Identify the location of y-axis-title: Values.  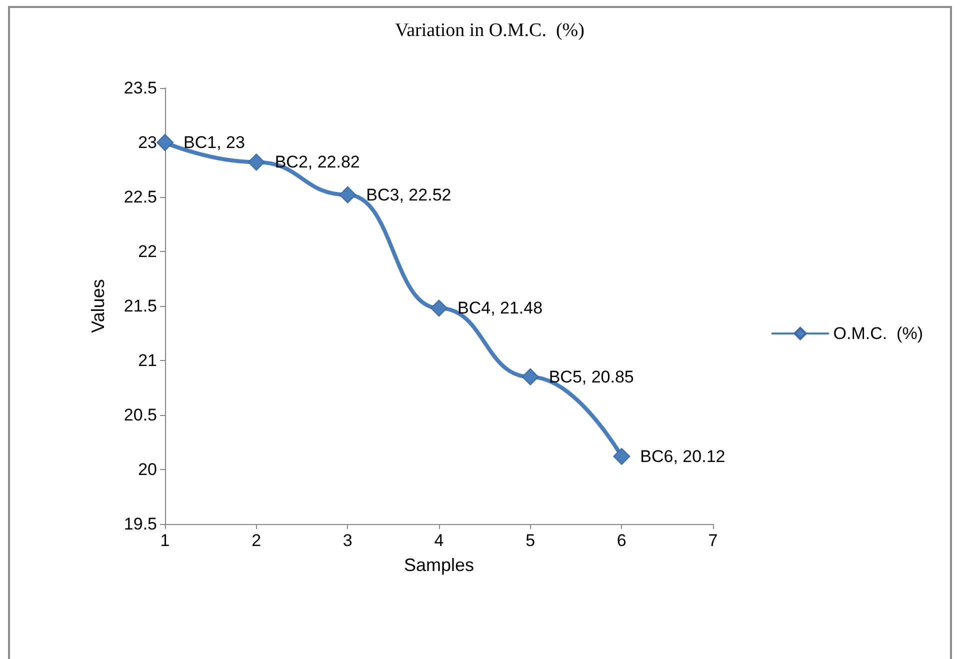
(98, 306).